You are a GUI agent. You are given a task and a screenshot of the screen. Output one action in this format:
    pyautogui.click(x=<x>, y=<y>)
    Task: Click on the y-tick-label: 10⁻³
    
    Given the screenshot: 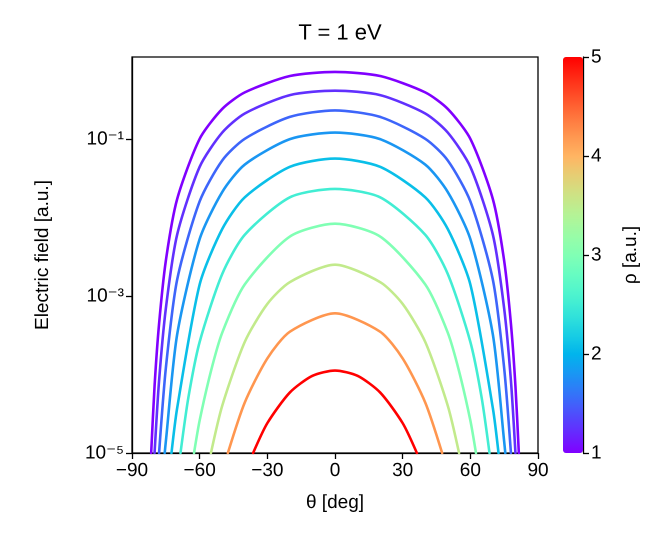 What is the action you would take?
    pyautogui.click(x=105, y=295)
    